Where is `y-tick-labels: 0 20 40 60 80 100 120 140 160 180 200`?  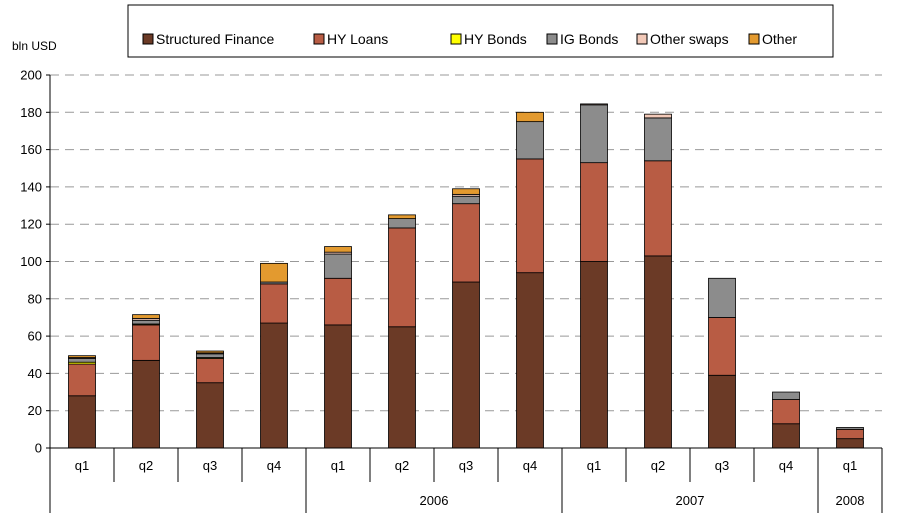 y-tick-labels: 0 20 40 60 80 100 120 140 160 180 200 is located at coordinates (35, 262).